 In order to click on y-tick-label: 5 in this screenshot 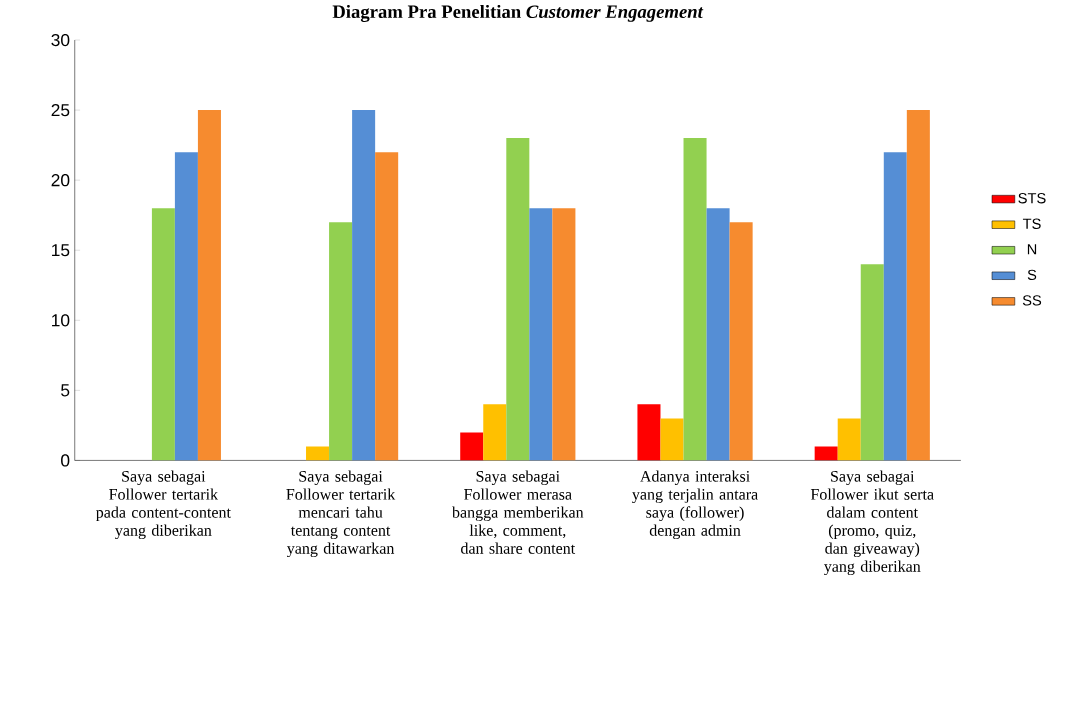, I will do `click(65, 390)`.